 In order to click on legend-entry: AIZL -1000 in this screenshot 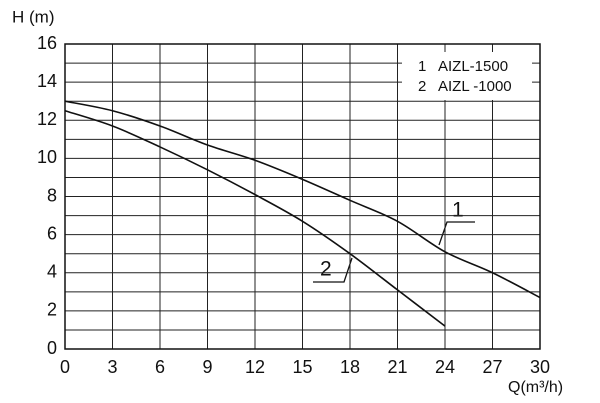, I will do `click(475, 86)`.